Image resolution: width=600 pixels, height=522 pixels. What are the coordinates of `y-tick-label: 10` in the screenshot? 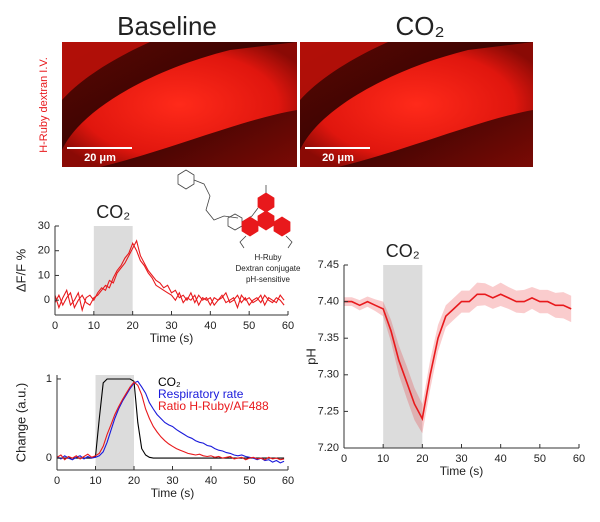 It's located at (44, 275).